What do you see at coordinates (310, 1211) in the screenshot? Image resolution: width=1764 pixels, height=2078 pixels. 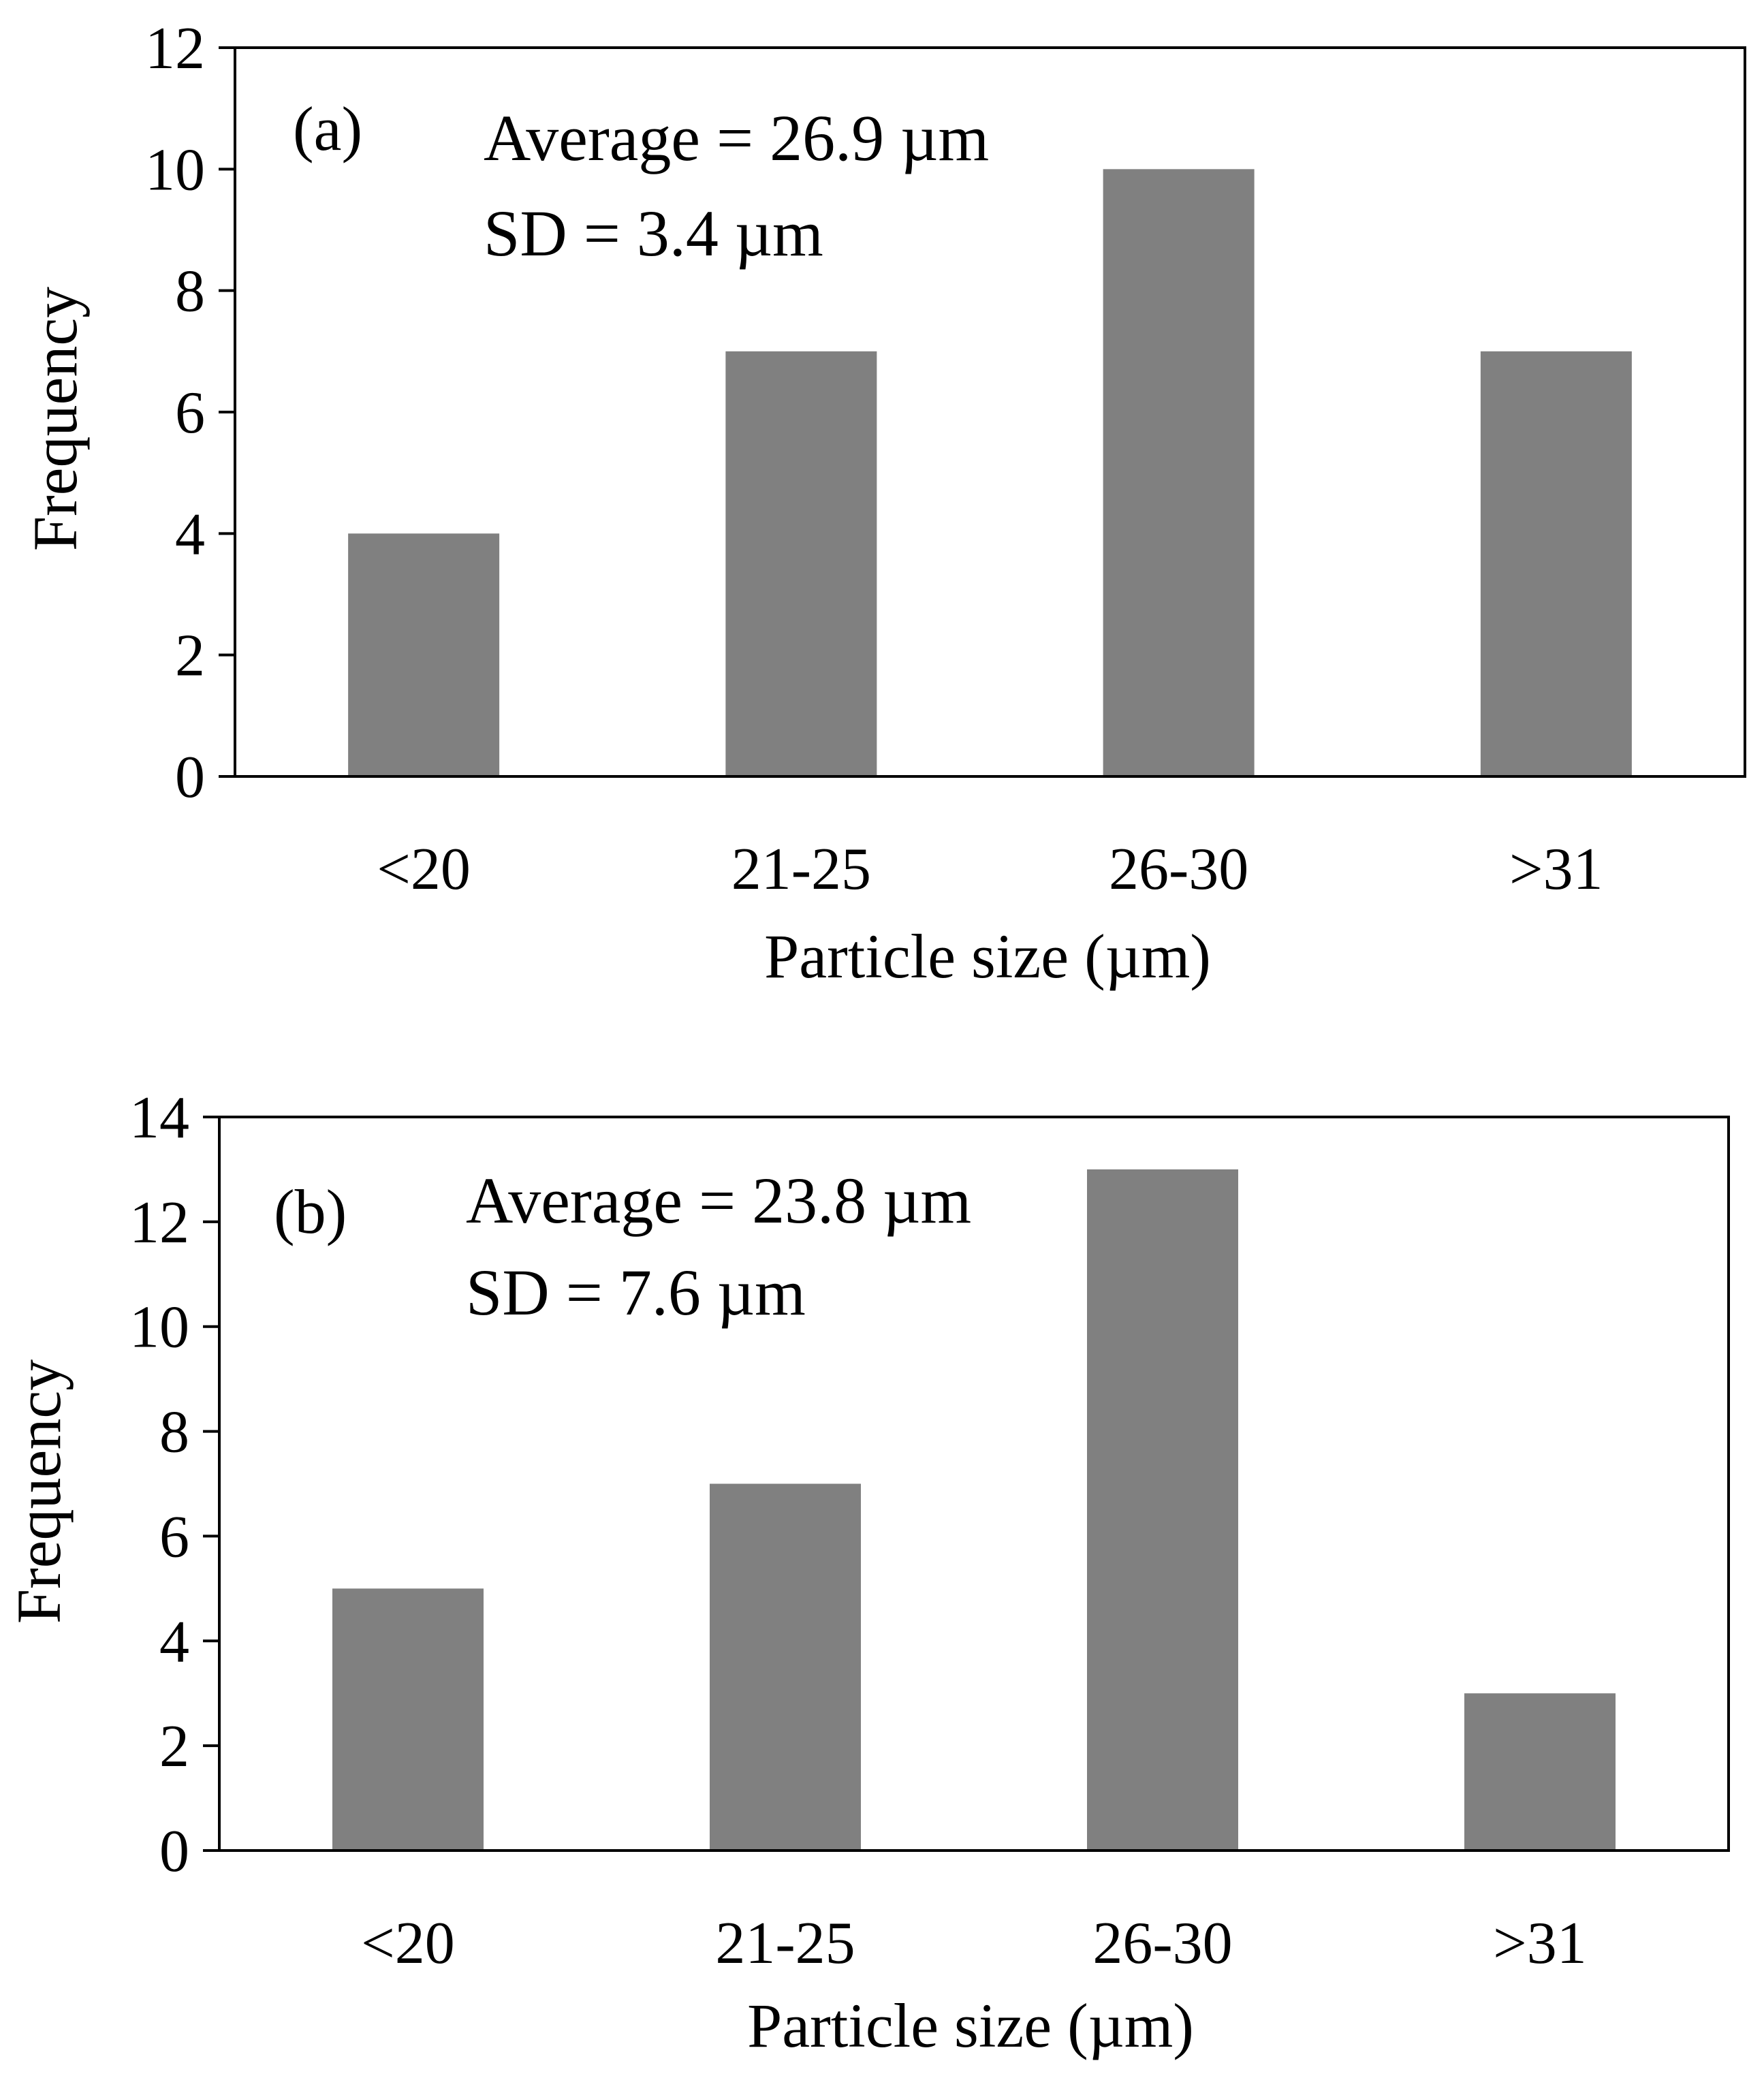 I see `panel-label: (b)` at bounding box center [310, 1211].